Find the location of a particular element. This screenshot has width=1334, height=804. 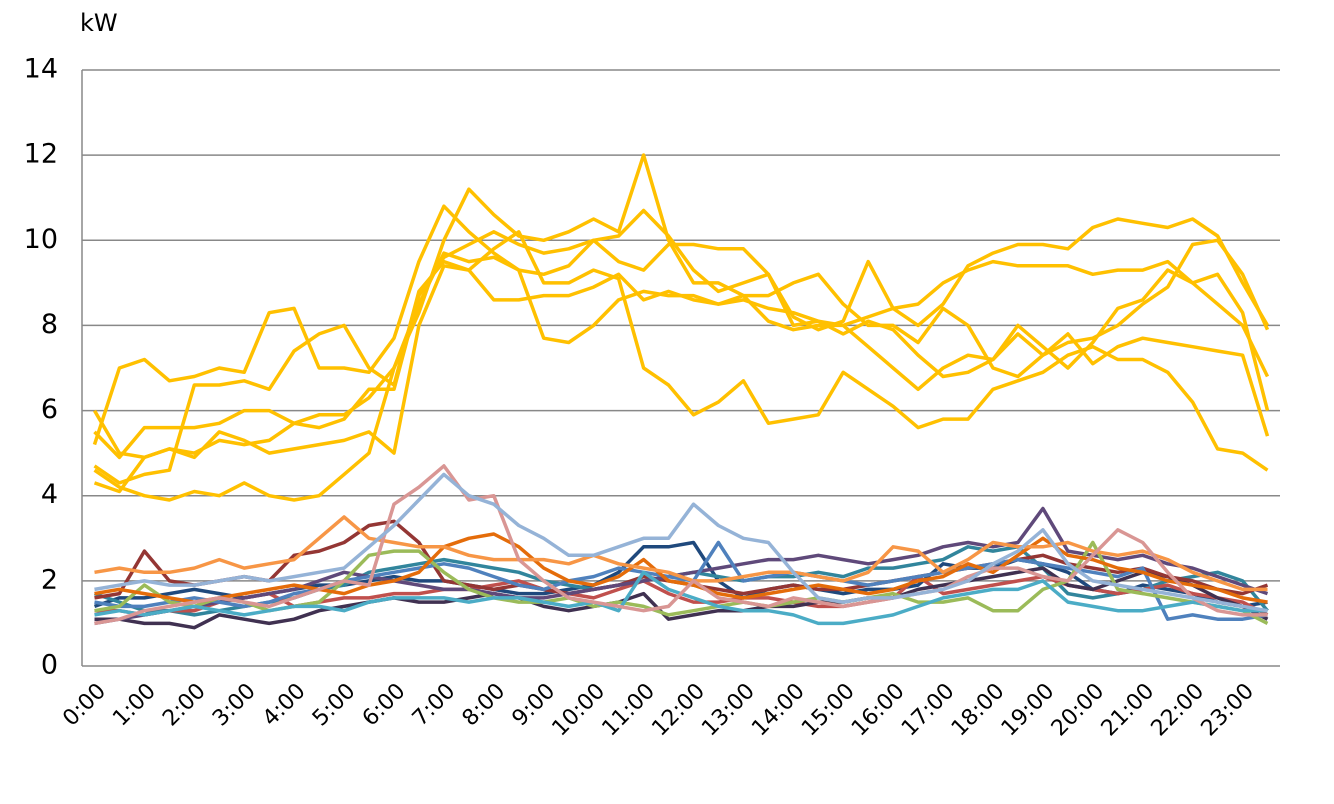

y-tick-label: 0 is located at coordinates (49, 665).